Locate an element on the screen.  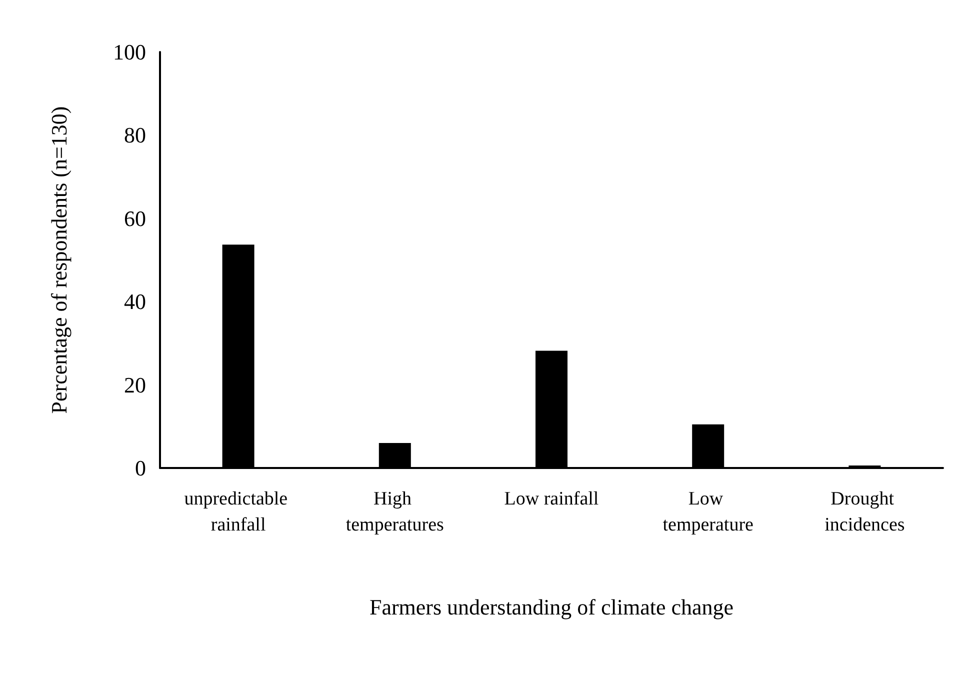
y-tick-label: 40 is located at coordinates (135, 301).